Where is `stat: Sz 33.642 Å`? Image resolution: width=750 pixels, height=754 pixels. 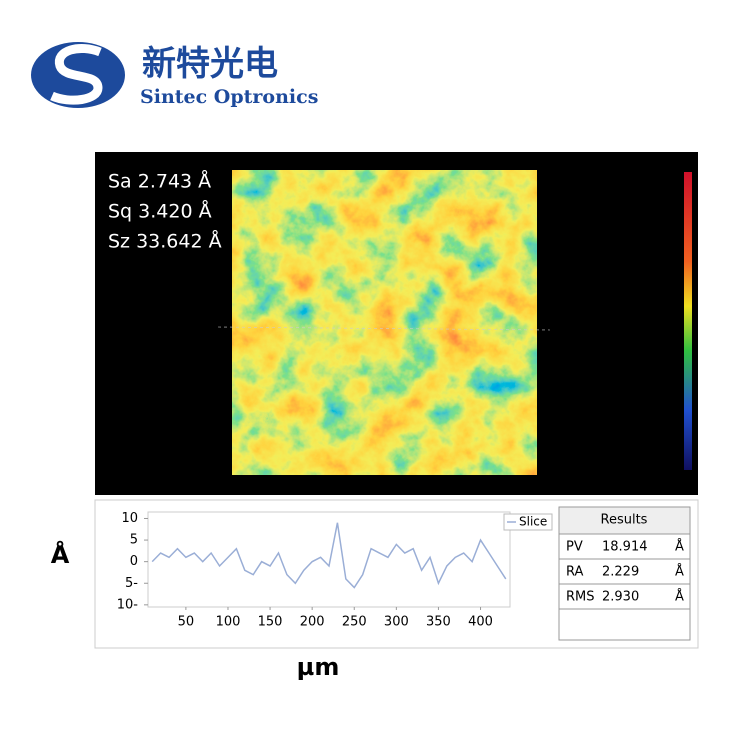 stat: Sz 33.642 Å is located at coordinates (165, 241).